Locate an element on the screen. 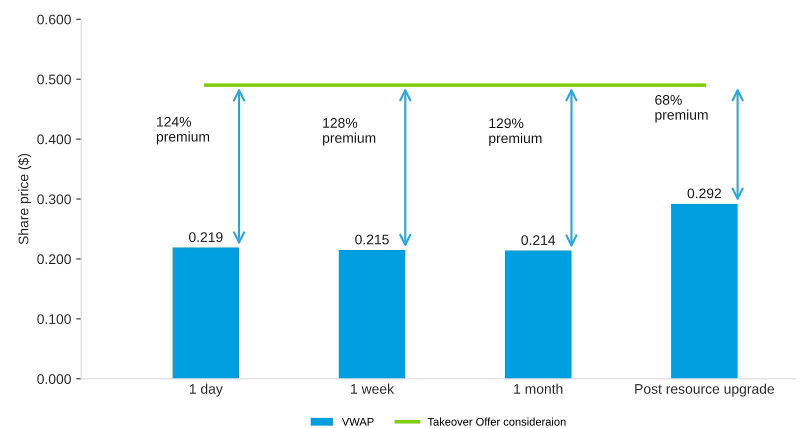  x-tick-label: 1 day is located at coordinates (206, 390).